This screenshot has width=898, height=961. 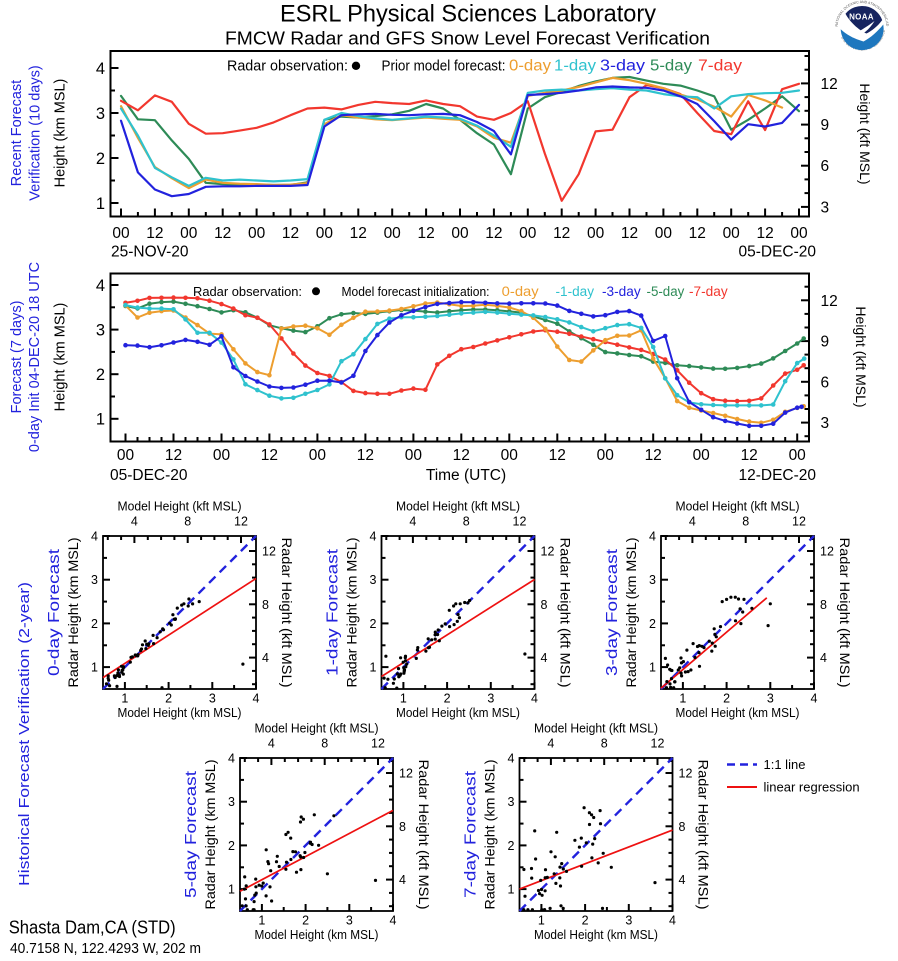 What do you see at coordinates (150, 252) in the screenshot?
I see `svg-text: 25-NOV-20` at bounding box center [150, 252].